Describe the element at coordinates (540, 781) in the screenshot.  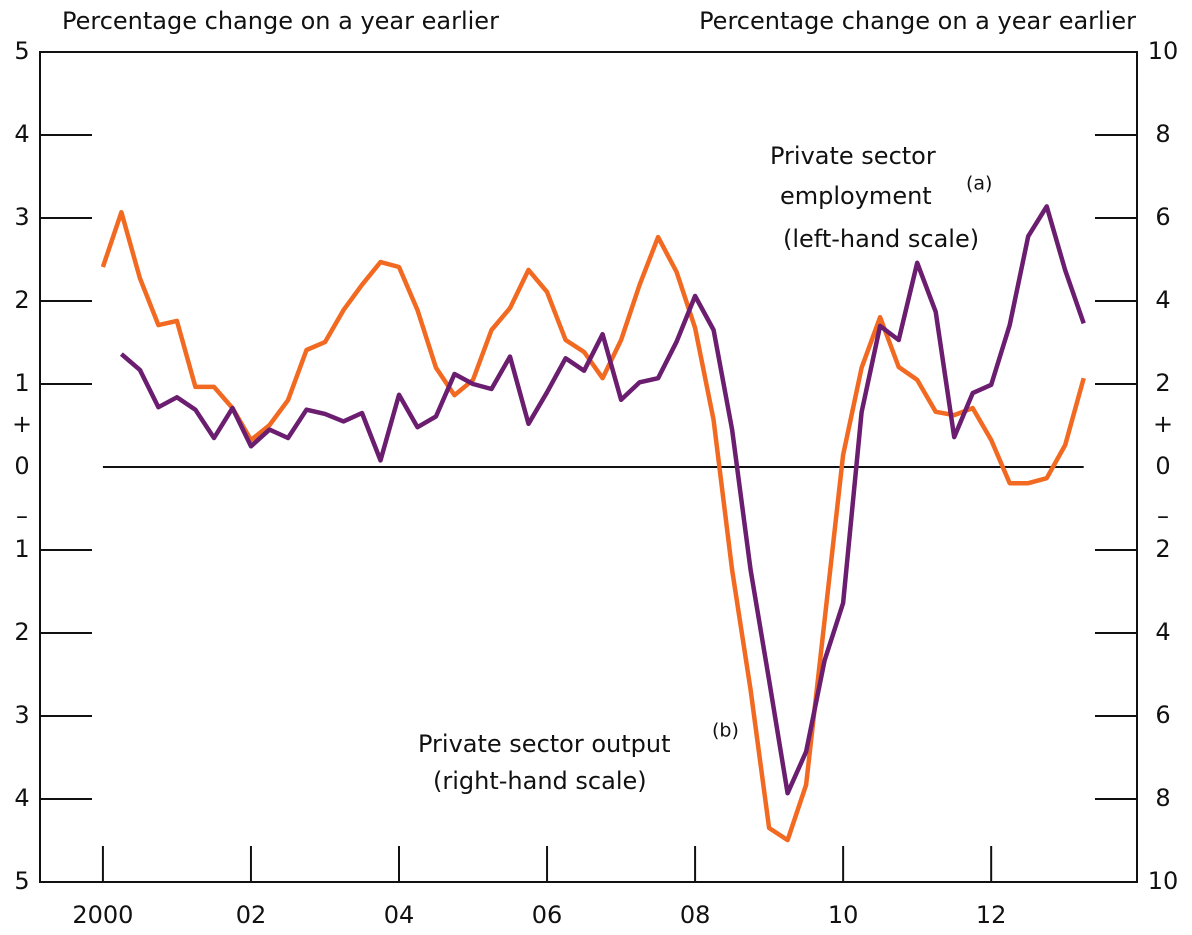
I see `annotation: (right-hand scale)` at that location.